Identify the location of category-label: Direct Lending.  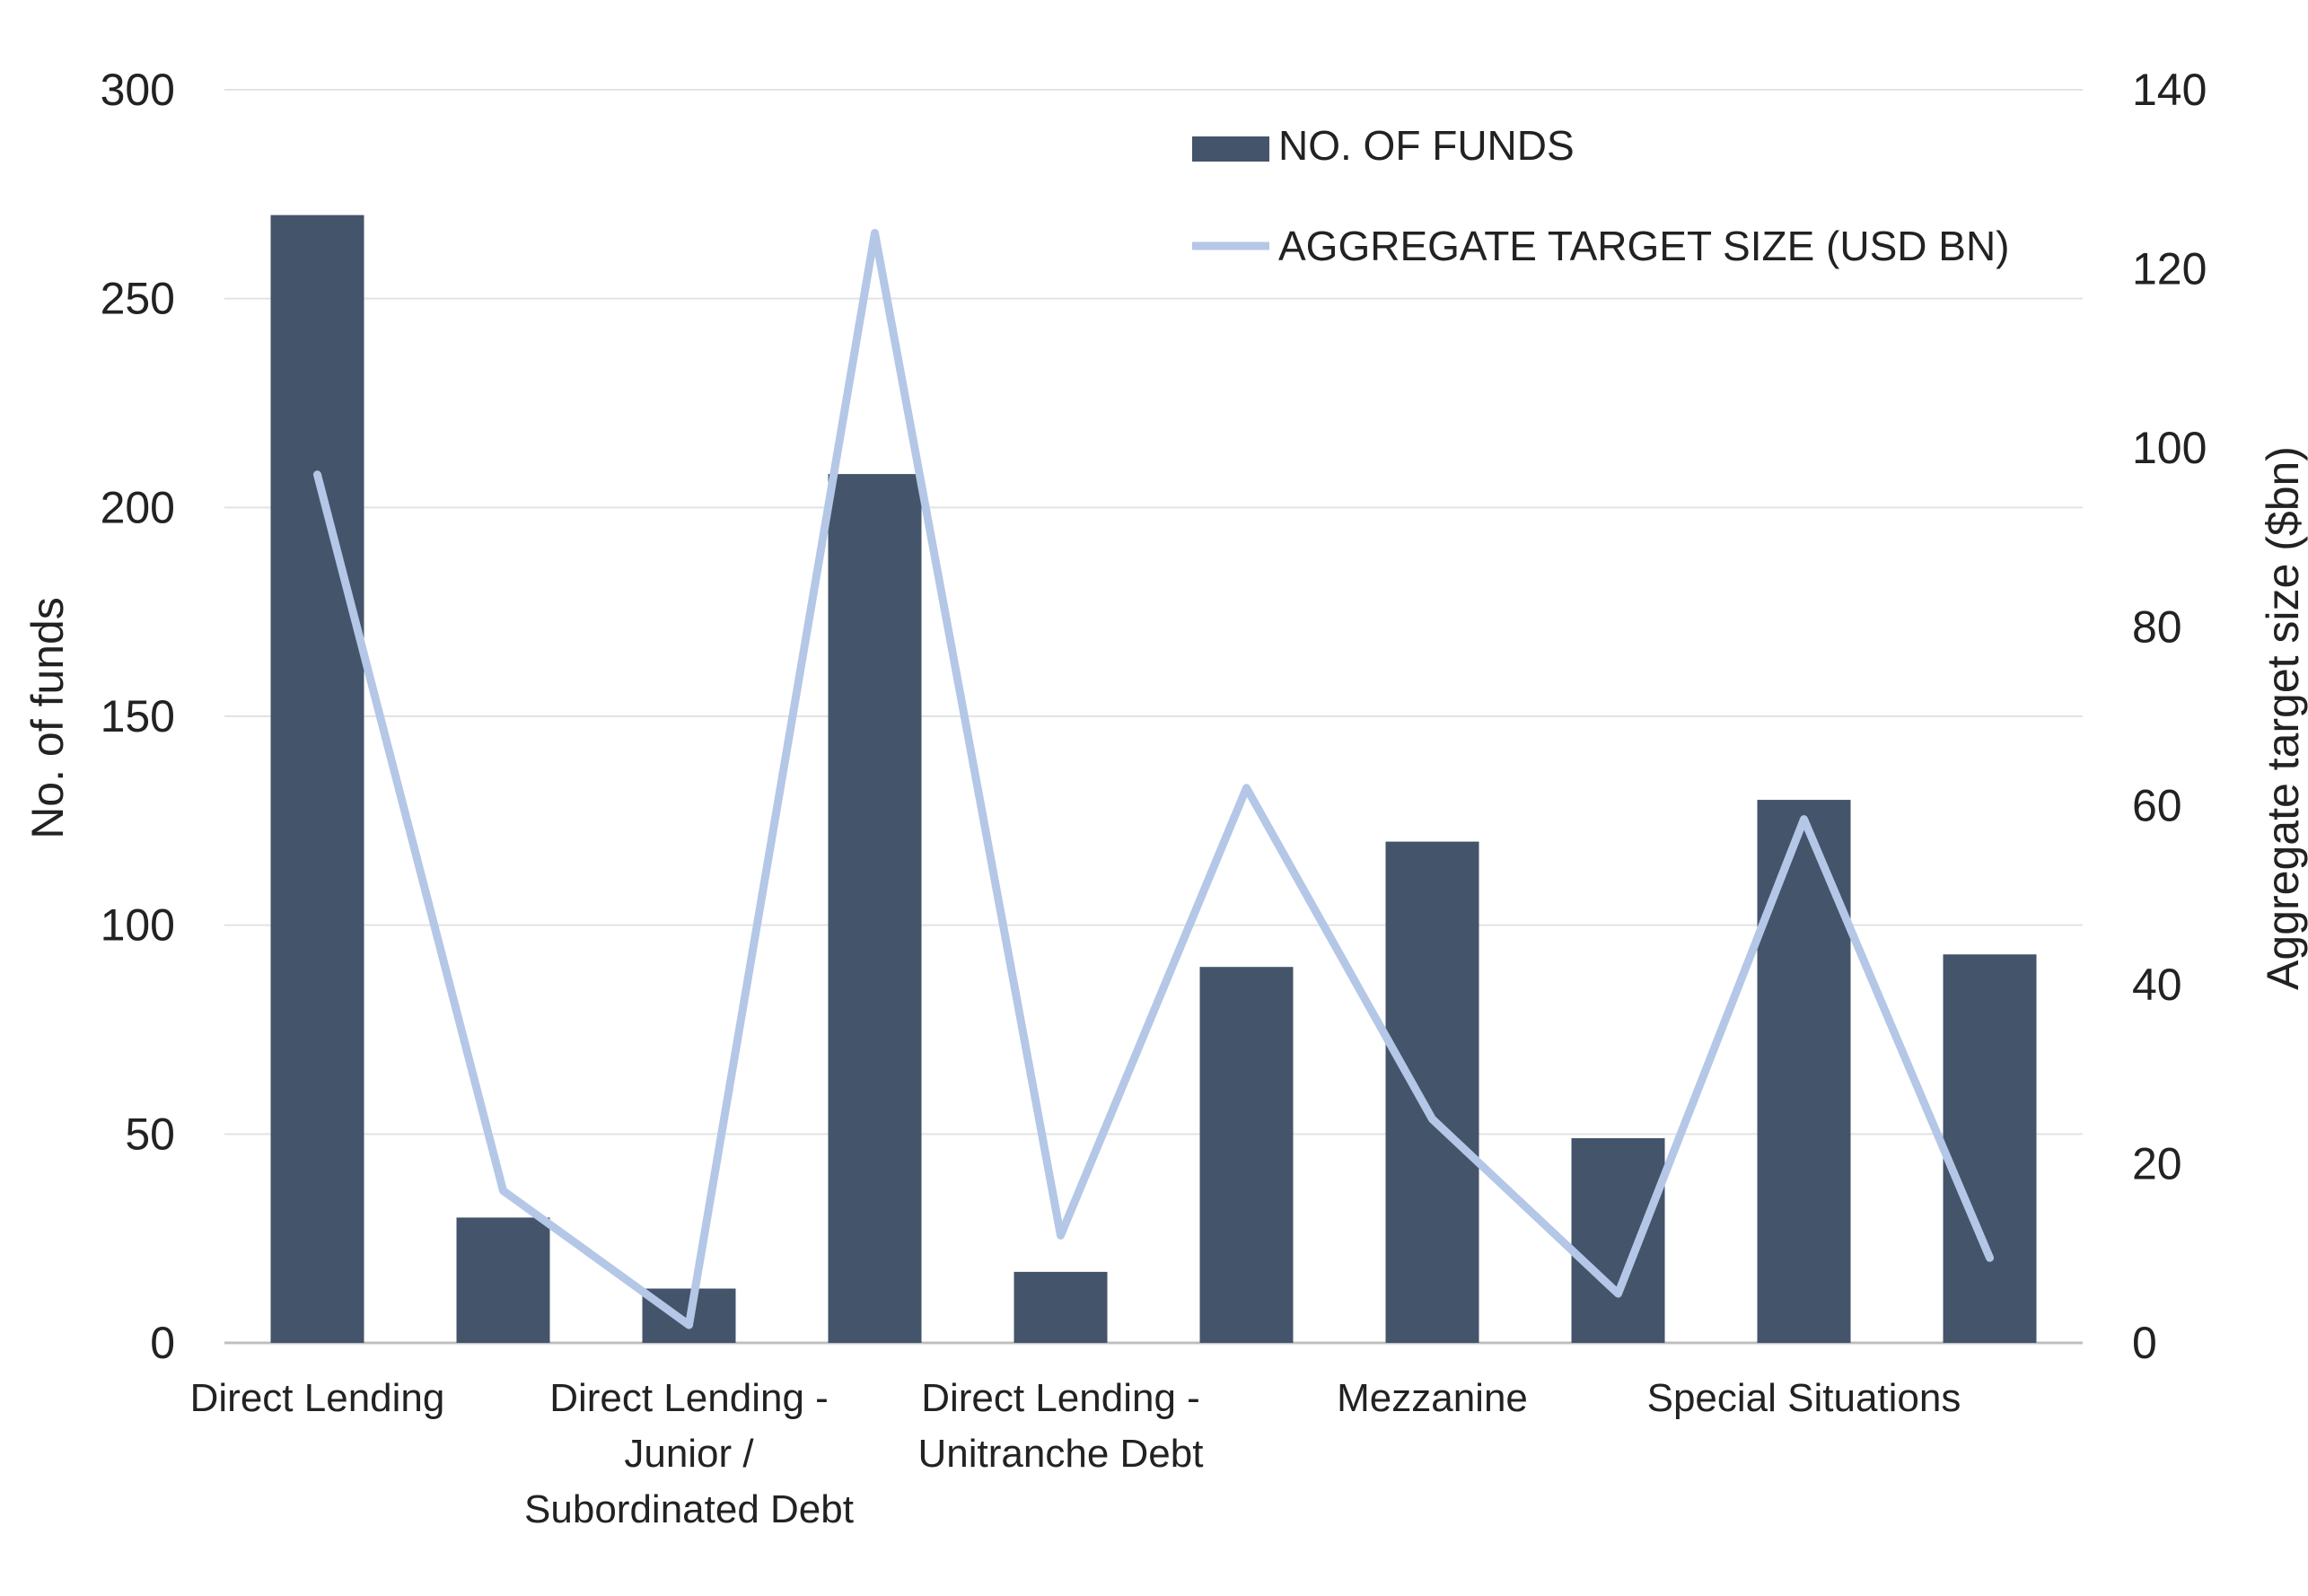
(318, 1398).